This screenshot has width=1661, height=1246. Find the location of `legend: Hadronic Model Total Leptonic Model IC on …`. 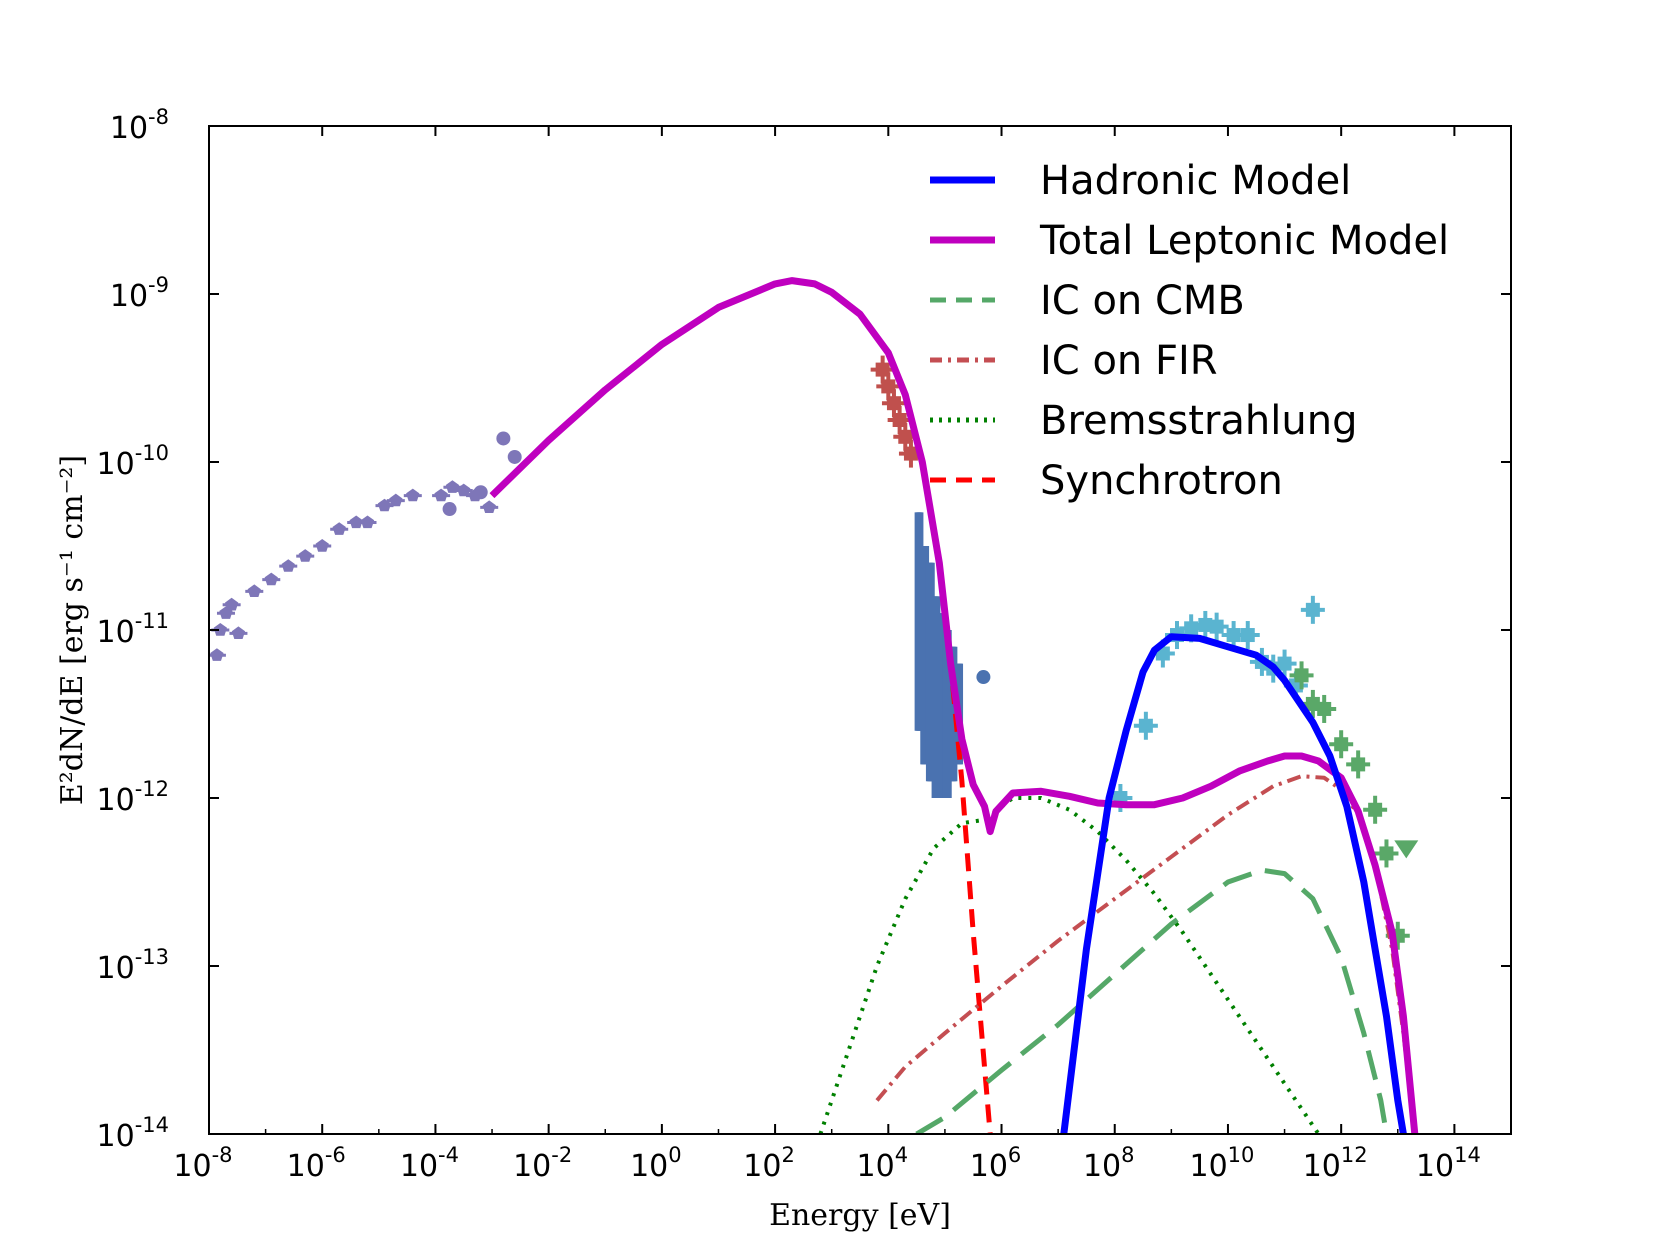

legend: Hadronic Model Total Leptonic Model IC on … is located at coordinates (1189, 331).